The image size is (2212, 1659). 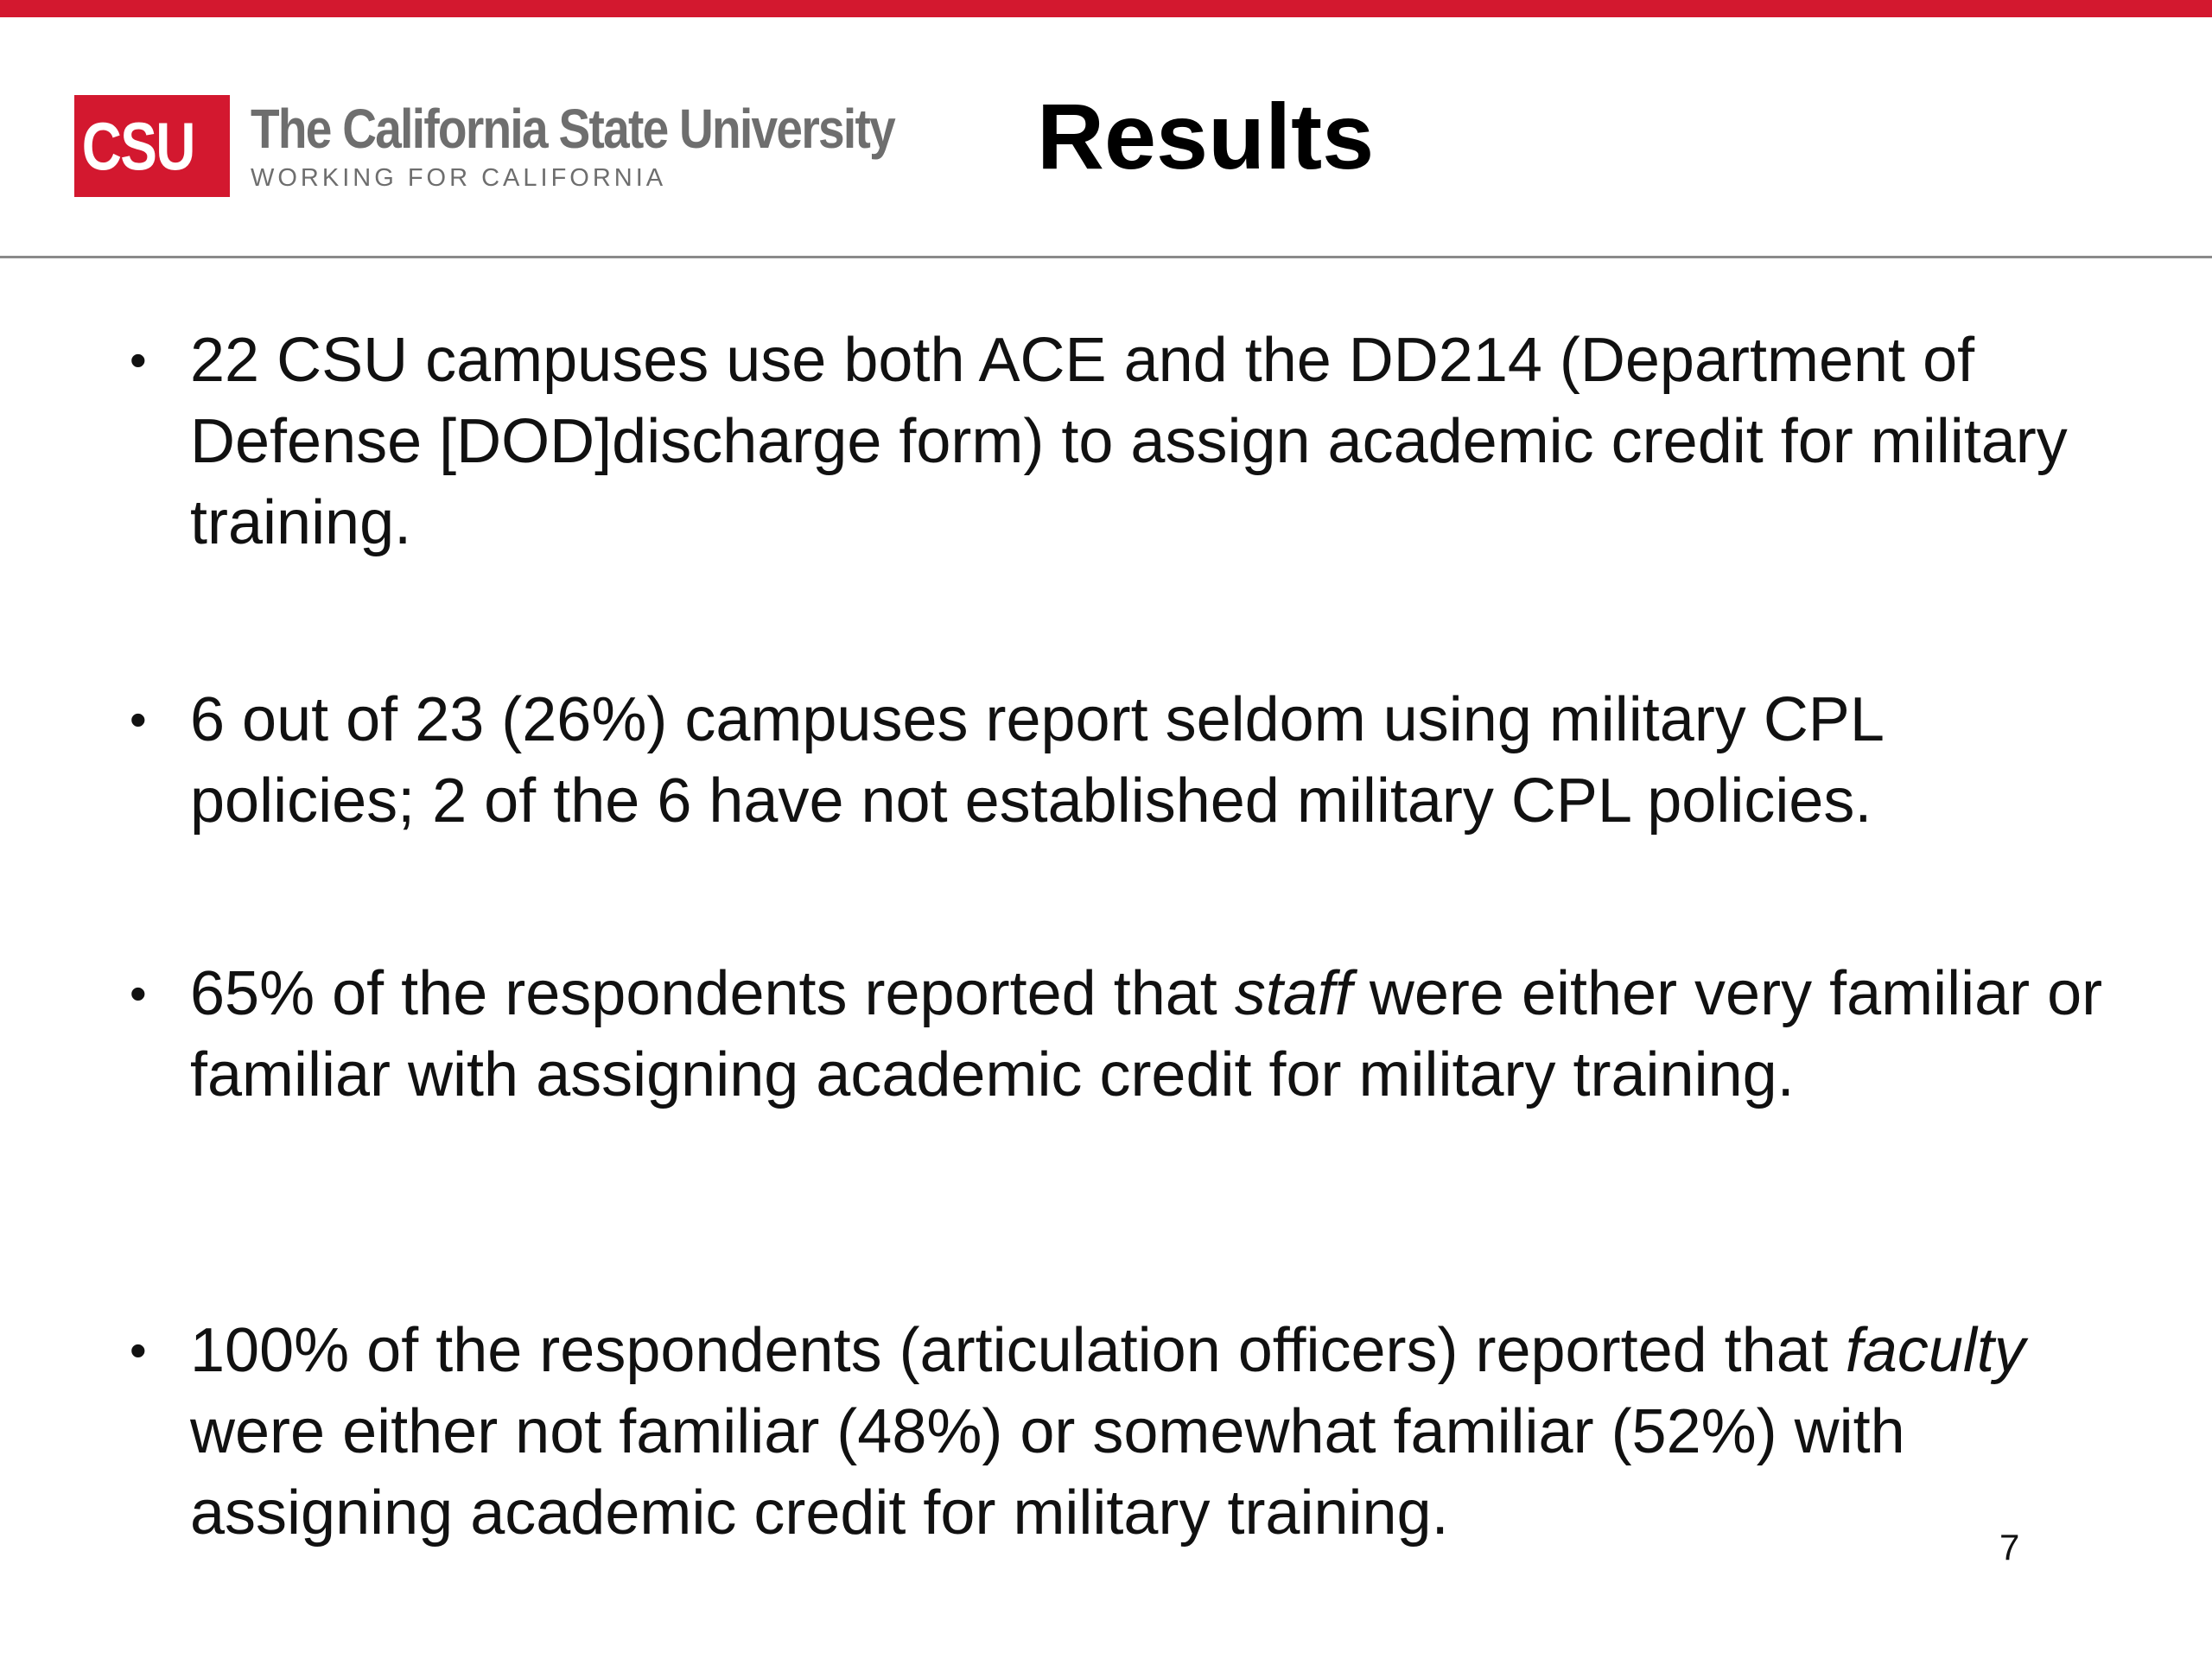 I want to click on csu-logo-mark-text: CSU, so click(x=138, y=145).